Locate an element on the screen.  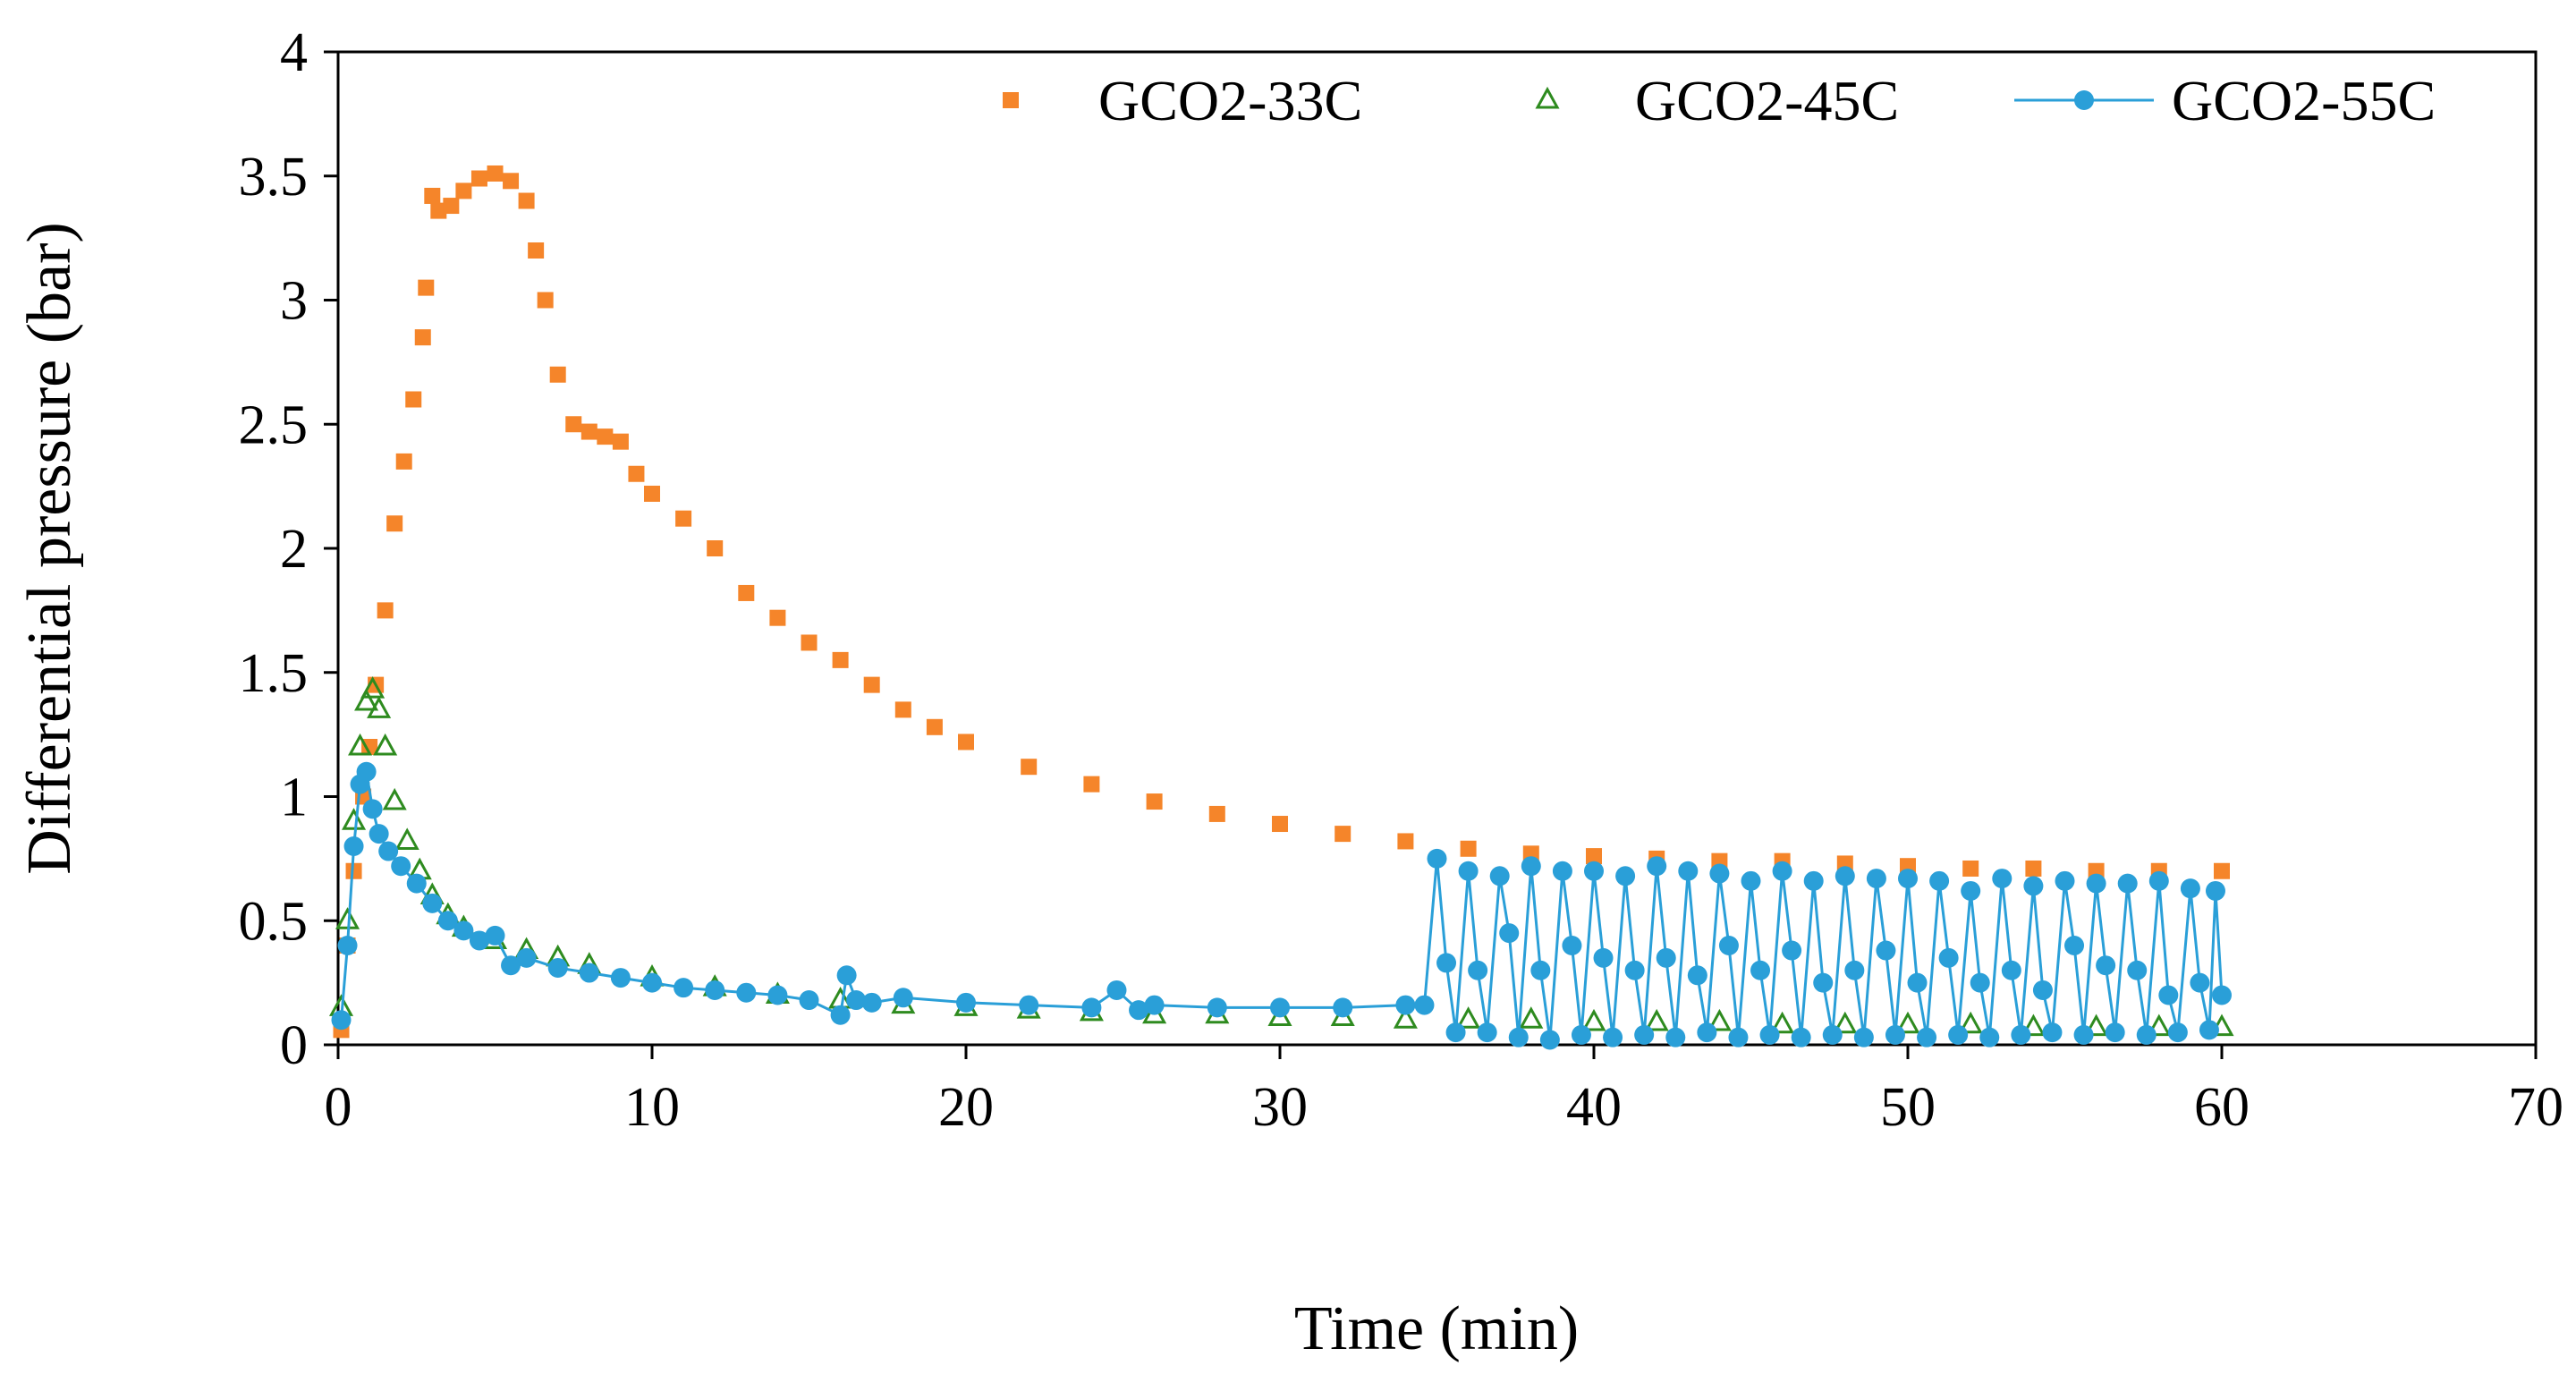
legend-item: GCO2-45C is located at coordinates (1717, 100).